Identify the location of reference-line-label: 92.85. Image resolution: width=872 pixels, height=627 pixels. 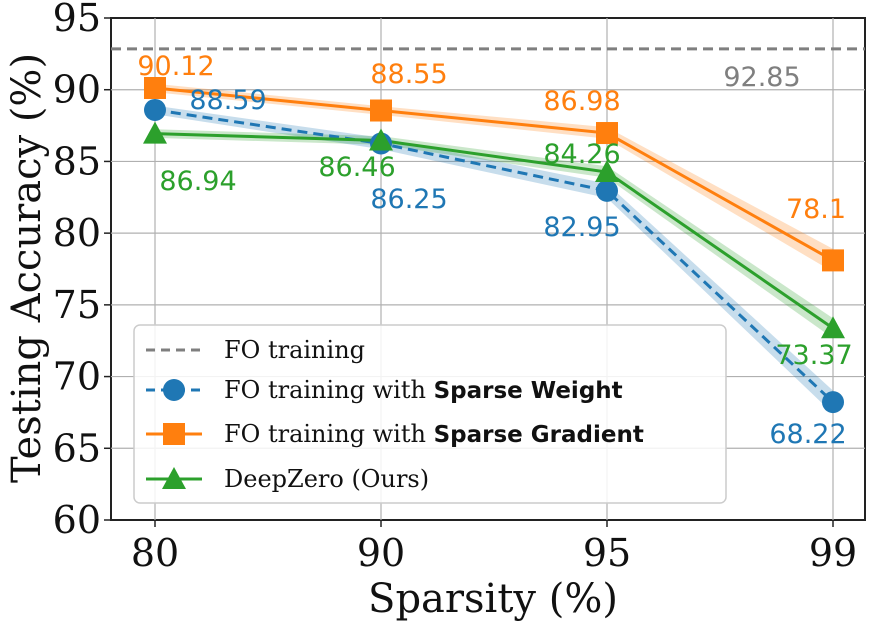
(761, 77).